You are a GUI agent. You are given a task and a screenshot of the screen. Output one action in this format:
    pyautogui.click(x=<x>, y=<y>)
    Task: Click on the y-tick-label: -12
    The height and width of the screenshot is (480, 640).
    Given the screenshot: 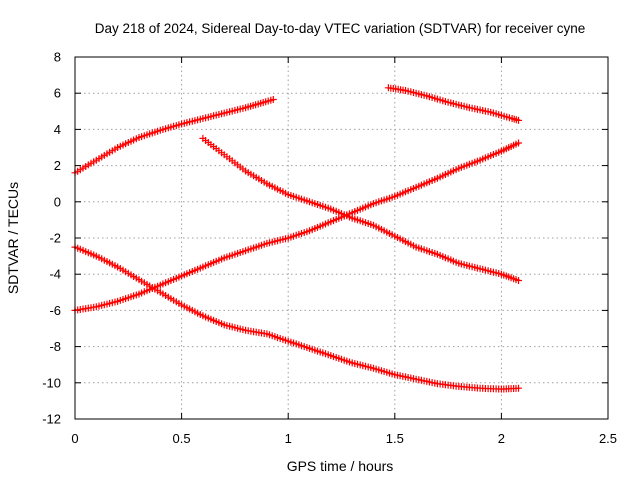 What is the action you would take?
    pyautogui.click(x=51, y=419)
    